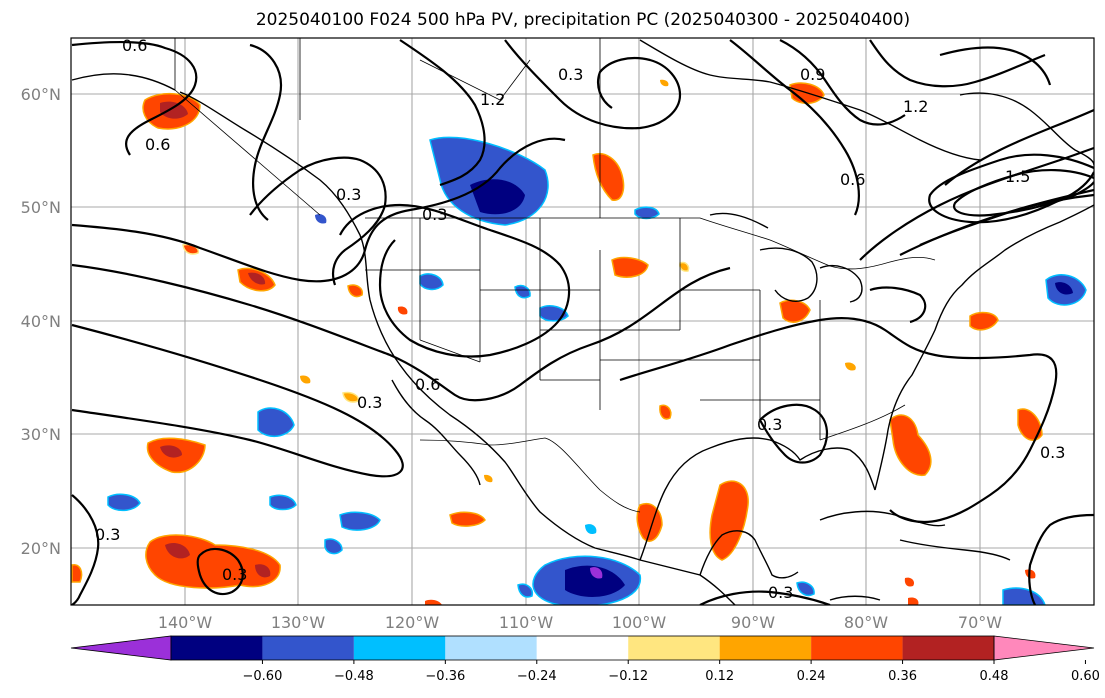 Image resolution: width=1105 pixels, height=698 pixels. What do you see at coordinates (298, 622) in the screenshot?
I see `lon-label: 130°W` at bounding box center [298, 622].